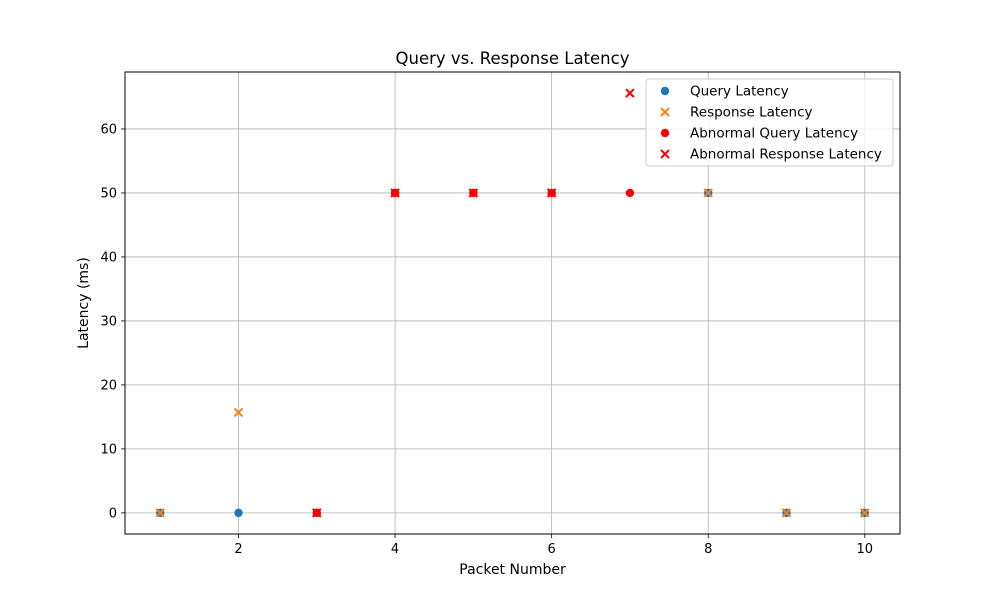 The image size is (1000, 604). Describe the element at coordinates (708, 549) in the screenshot. I see `x-tick-label: 8` at that location.